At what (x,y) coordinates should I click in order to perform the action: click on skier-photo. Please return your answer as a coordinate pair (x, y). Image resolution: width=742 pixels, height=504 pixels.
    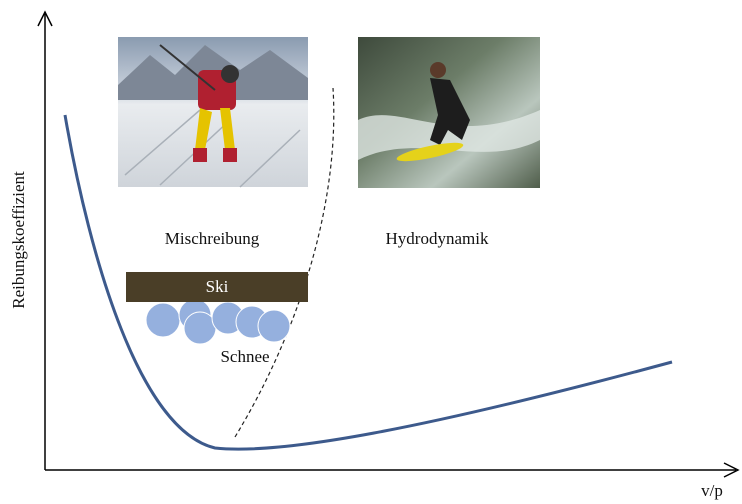
    Looking at the image, I should click on (213, 112).